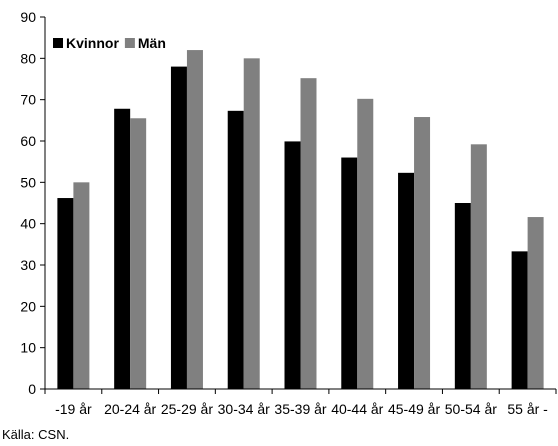 The height and width of the screenshot is (446, 558). What do you see at coordinates (414, 409) in the screenshot?
I see `x-tick-label-6: 45-49 år` at bounding box center [414, 409].